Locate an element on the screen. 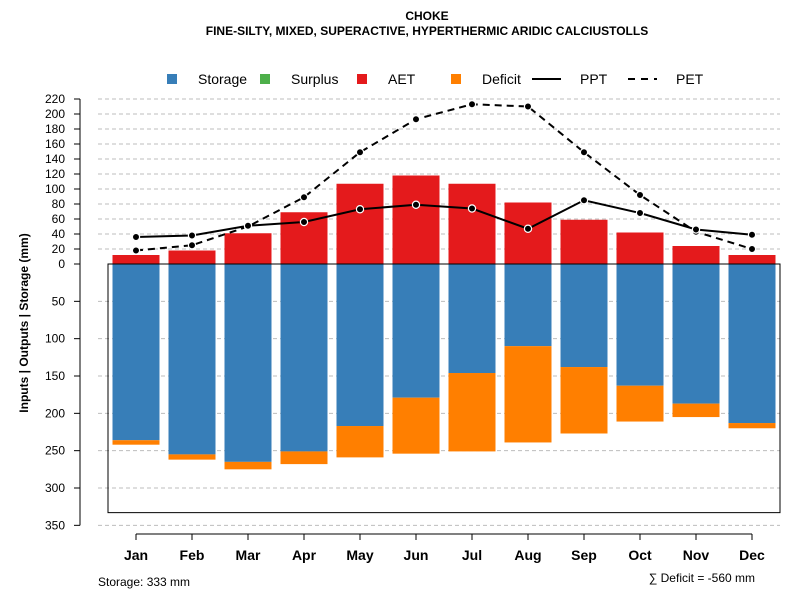 The image size is (800, 600). x-tick-label: Nov is located at coordinates (696, 555).